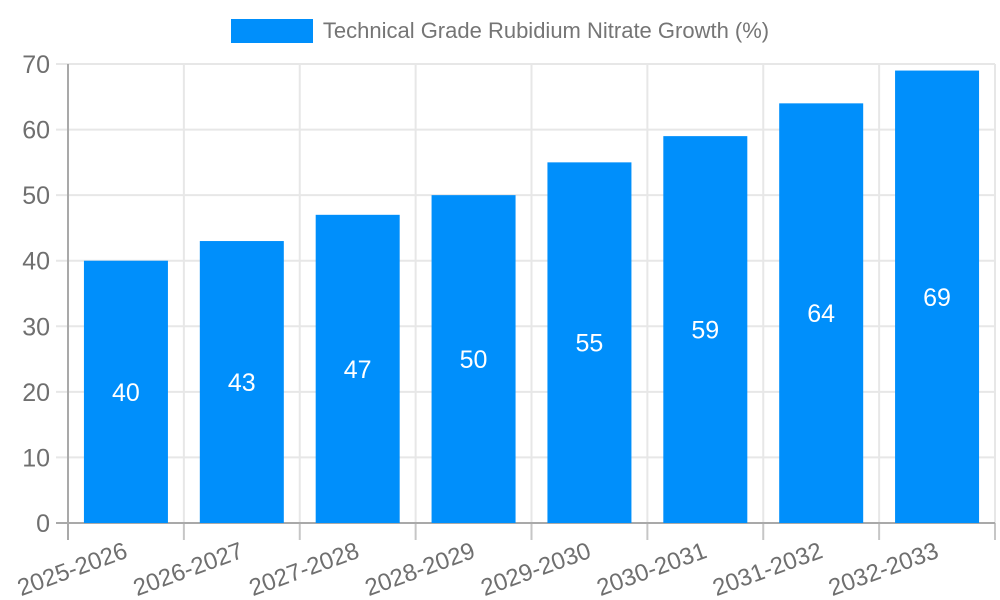 The image size is (1000, 600). I want to click on x-tick-label: 2026-2027, so click(188, 568).